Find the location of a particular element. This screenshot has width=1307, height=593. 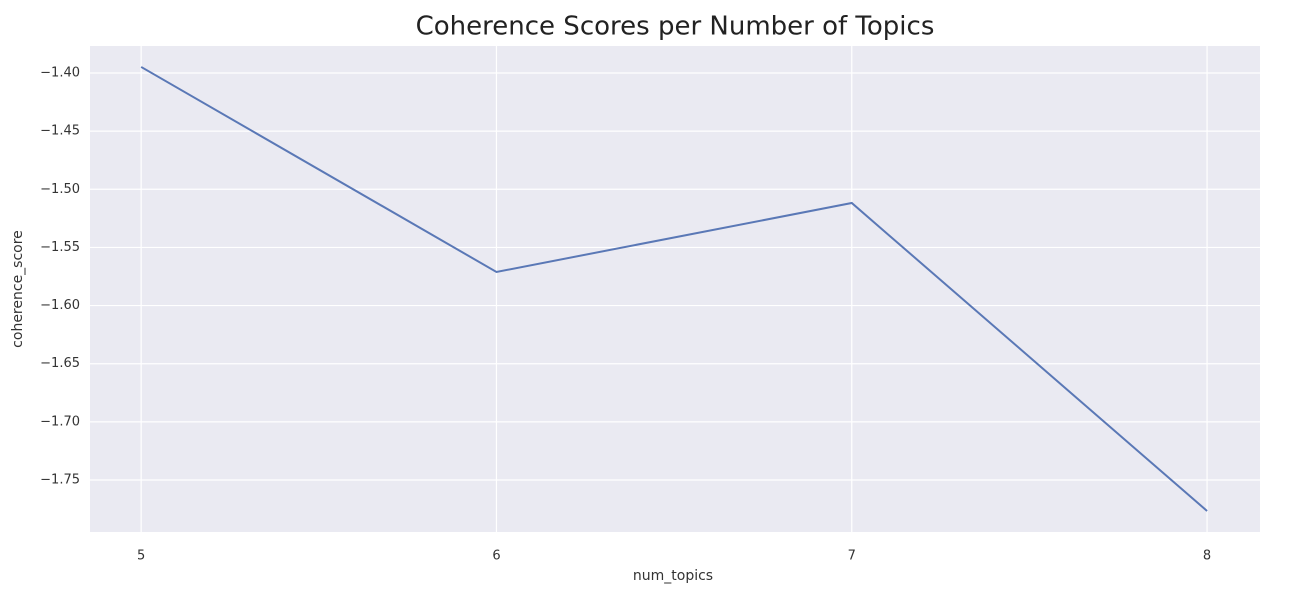

x-tick-label: 8 is located at coordinates (1207, 556).